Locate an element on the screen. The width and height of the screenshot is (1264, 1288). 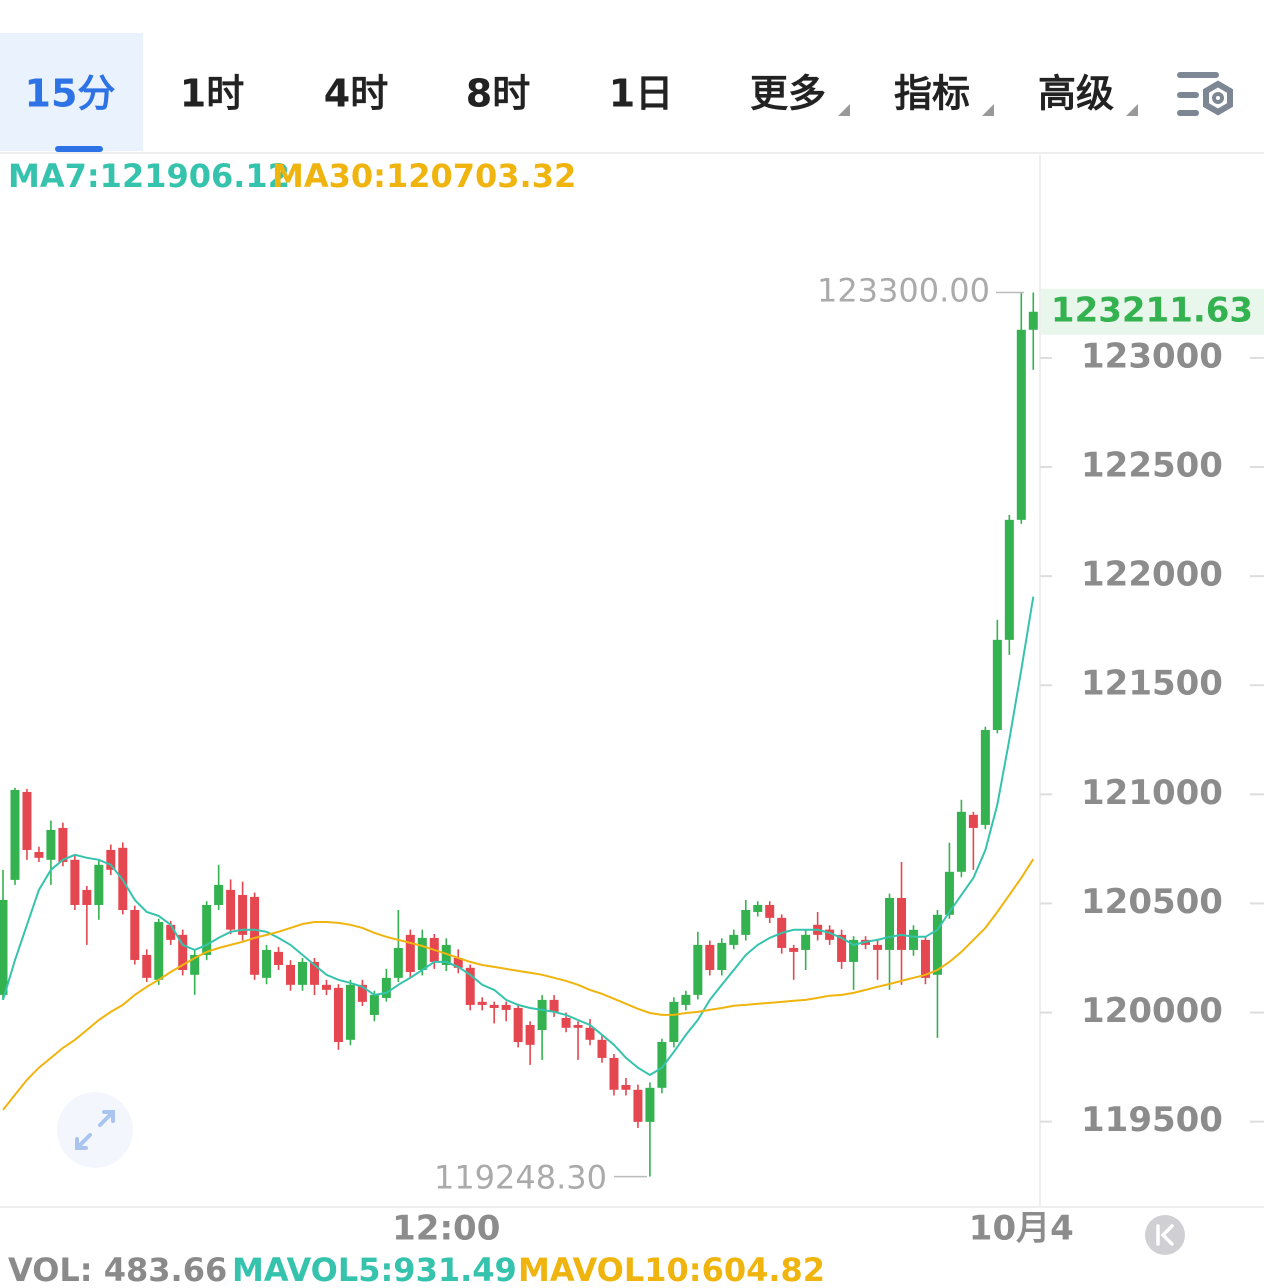
tab: 高级 is located at coordinates (1076, 94).